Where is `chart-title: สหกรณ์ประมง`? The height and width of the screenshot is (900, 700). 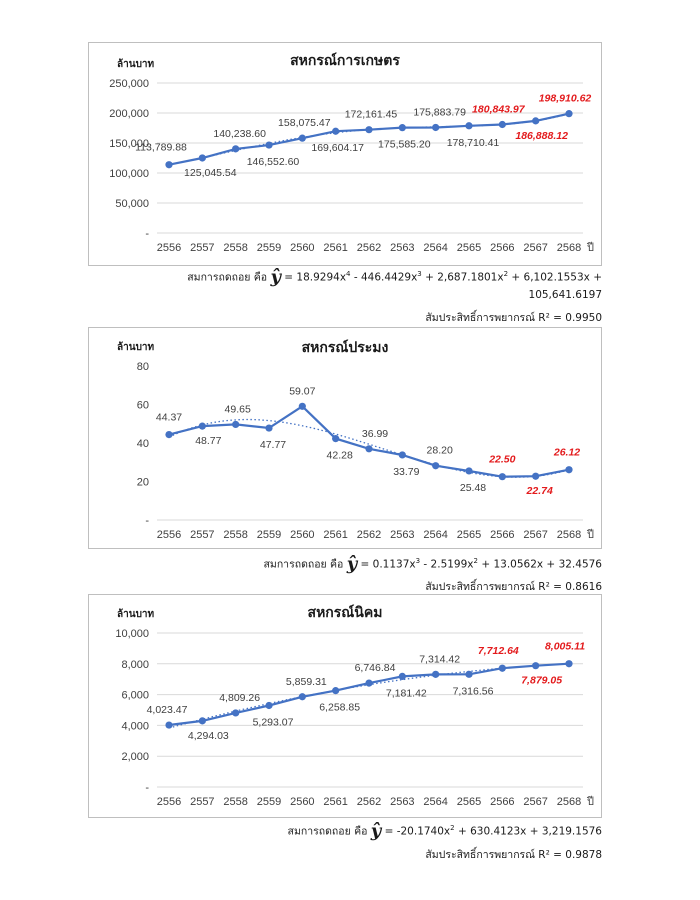
chart-title: สหกรณ์ประมง is located at coordinates (345, 347).